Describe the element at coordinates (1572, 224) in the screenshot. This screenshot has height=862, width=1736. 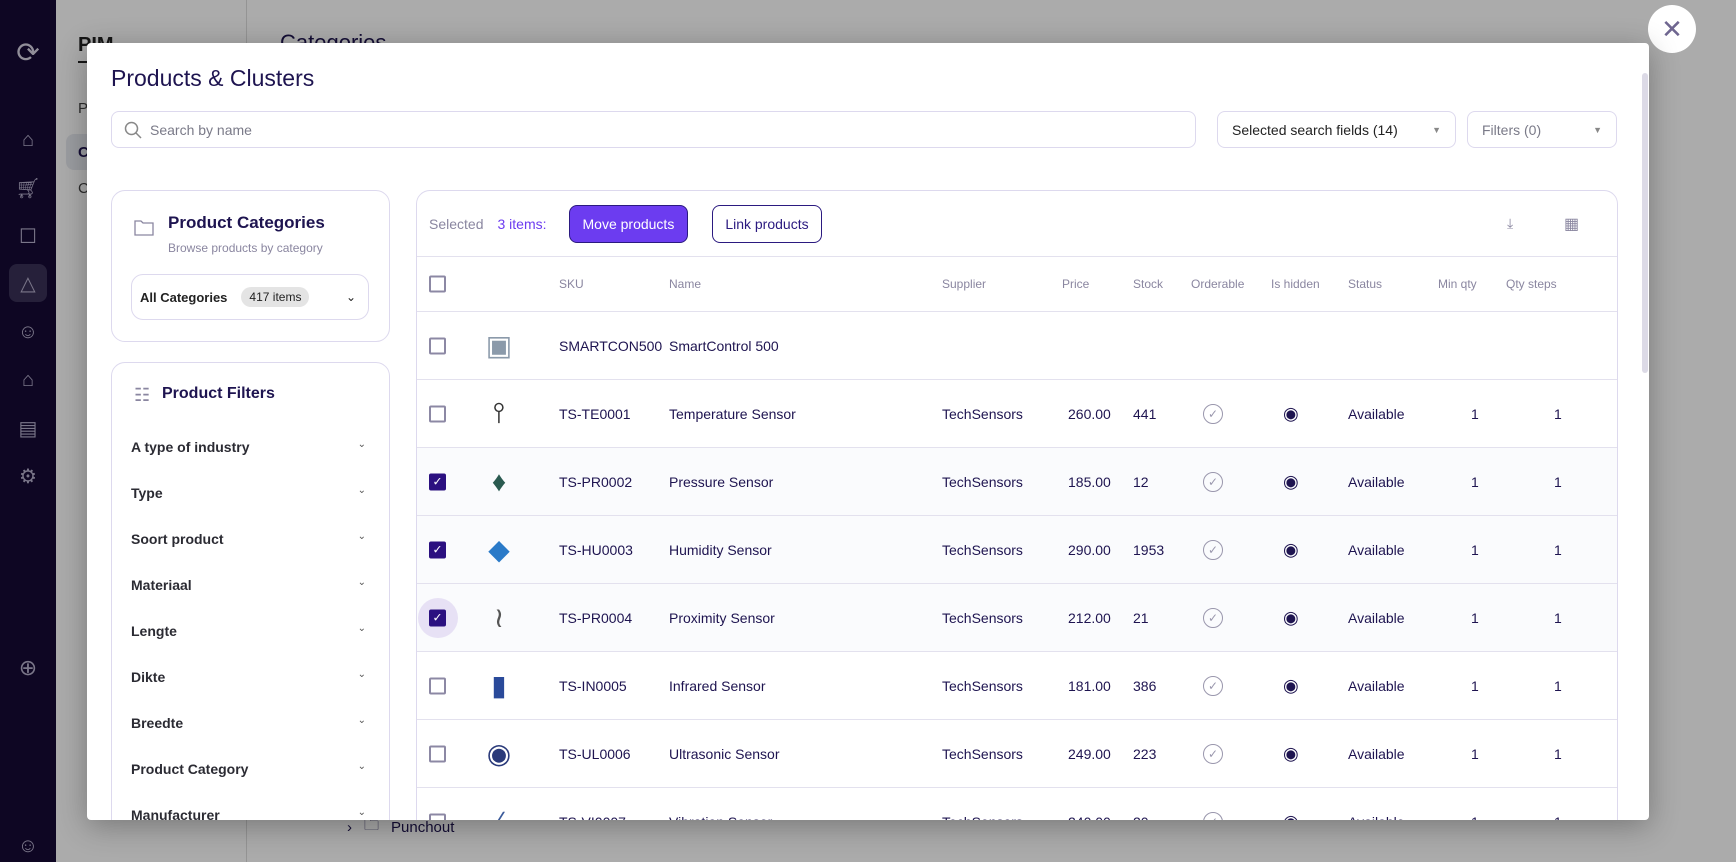
I see `columns-grid-icon: ▦` at that location.